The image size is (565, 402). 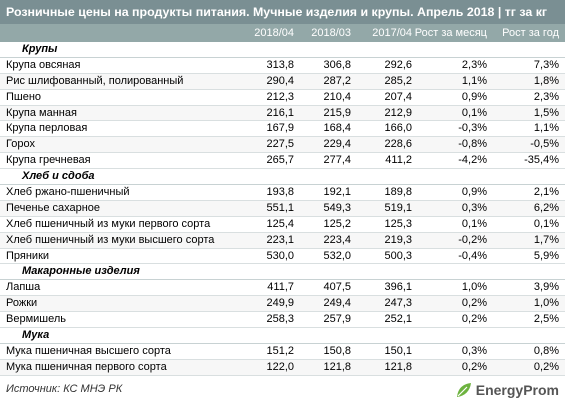 I want to click on source-note: Источник: КС МНЭ РК, so click(x=64, y=389).